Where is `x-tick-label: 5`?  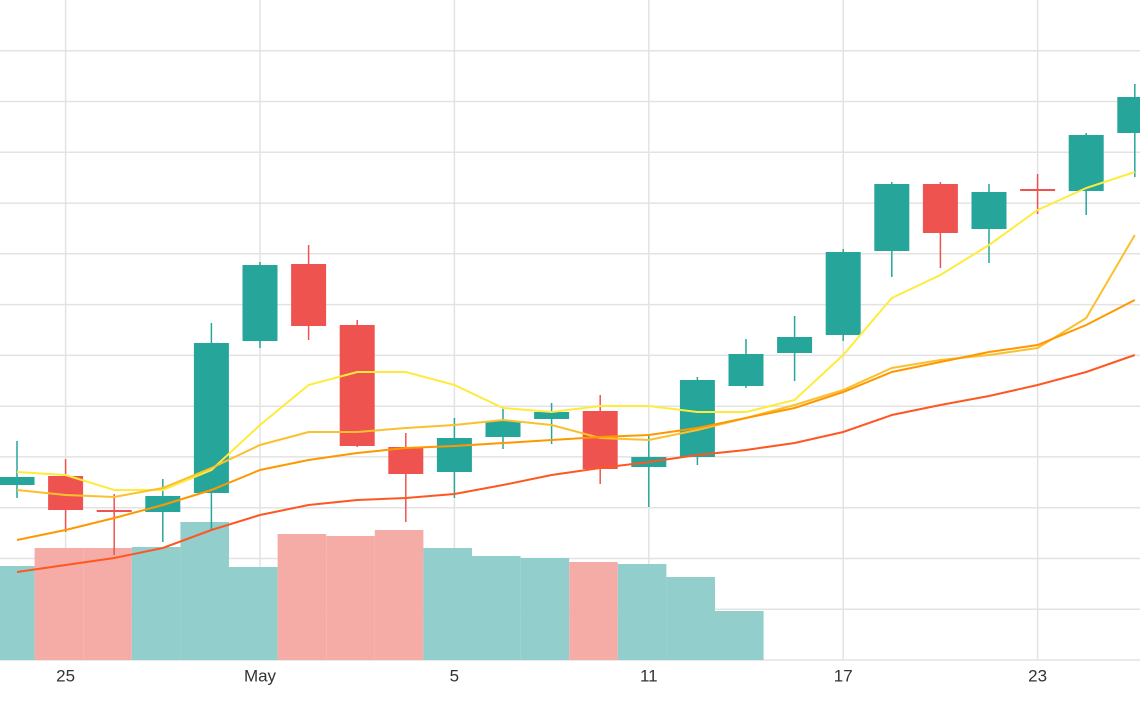 x-tick-label: 5 is located at coordinates (454, 675).